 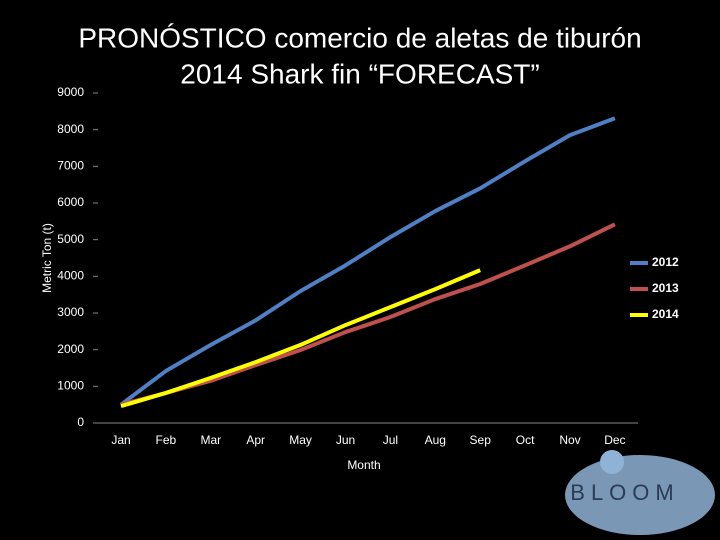 I want to click on y-tick-label: 0, so click(x=80, y=422).